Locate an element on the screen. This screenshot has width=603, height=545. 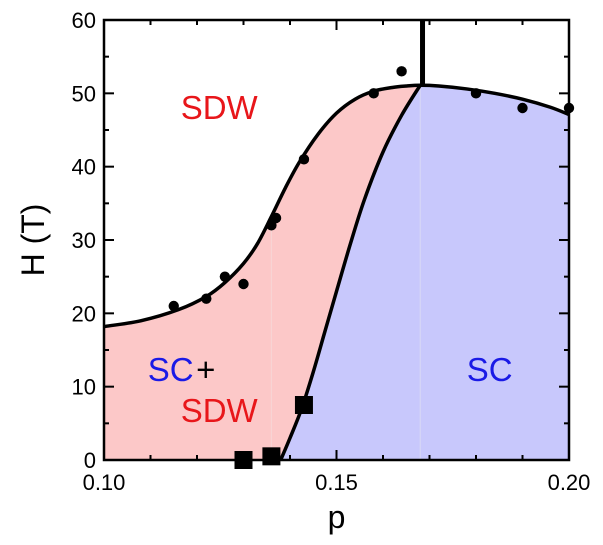
y-tick-label: 30 is located at coordinates (84, 240).